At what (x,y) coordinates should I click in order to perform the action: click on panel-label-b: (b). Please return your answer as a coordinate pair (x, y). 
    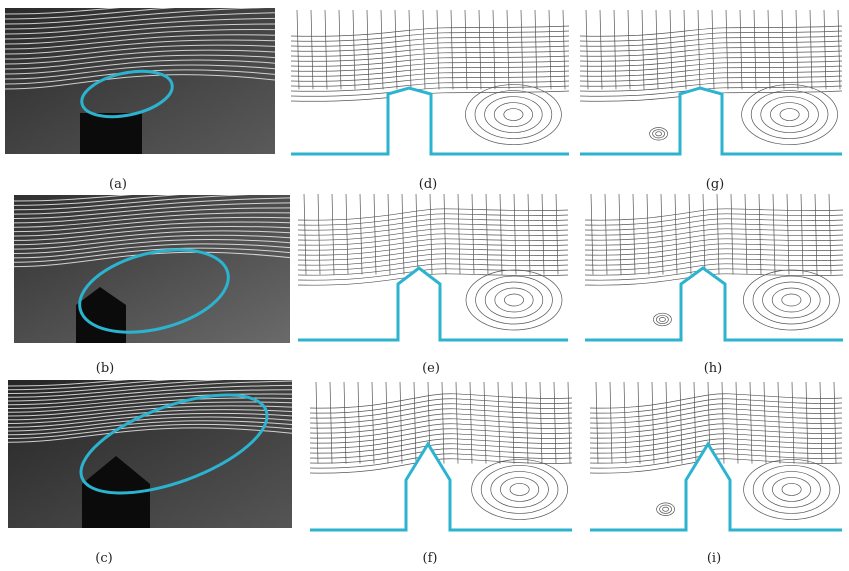
    Looking at the image, I should click on (105, 368).